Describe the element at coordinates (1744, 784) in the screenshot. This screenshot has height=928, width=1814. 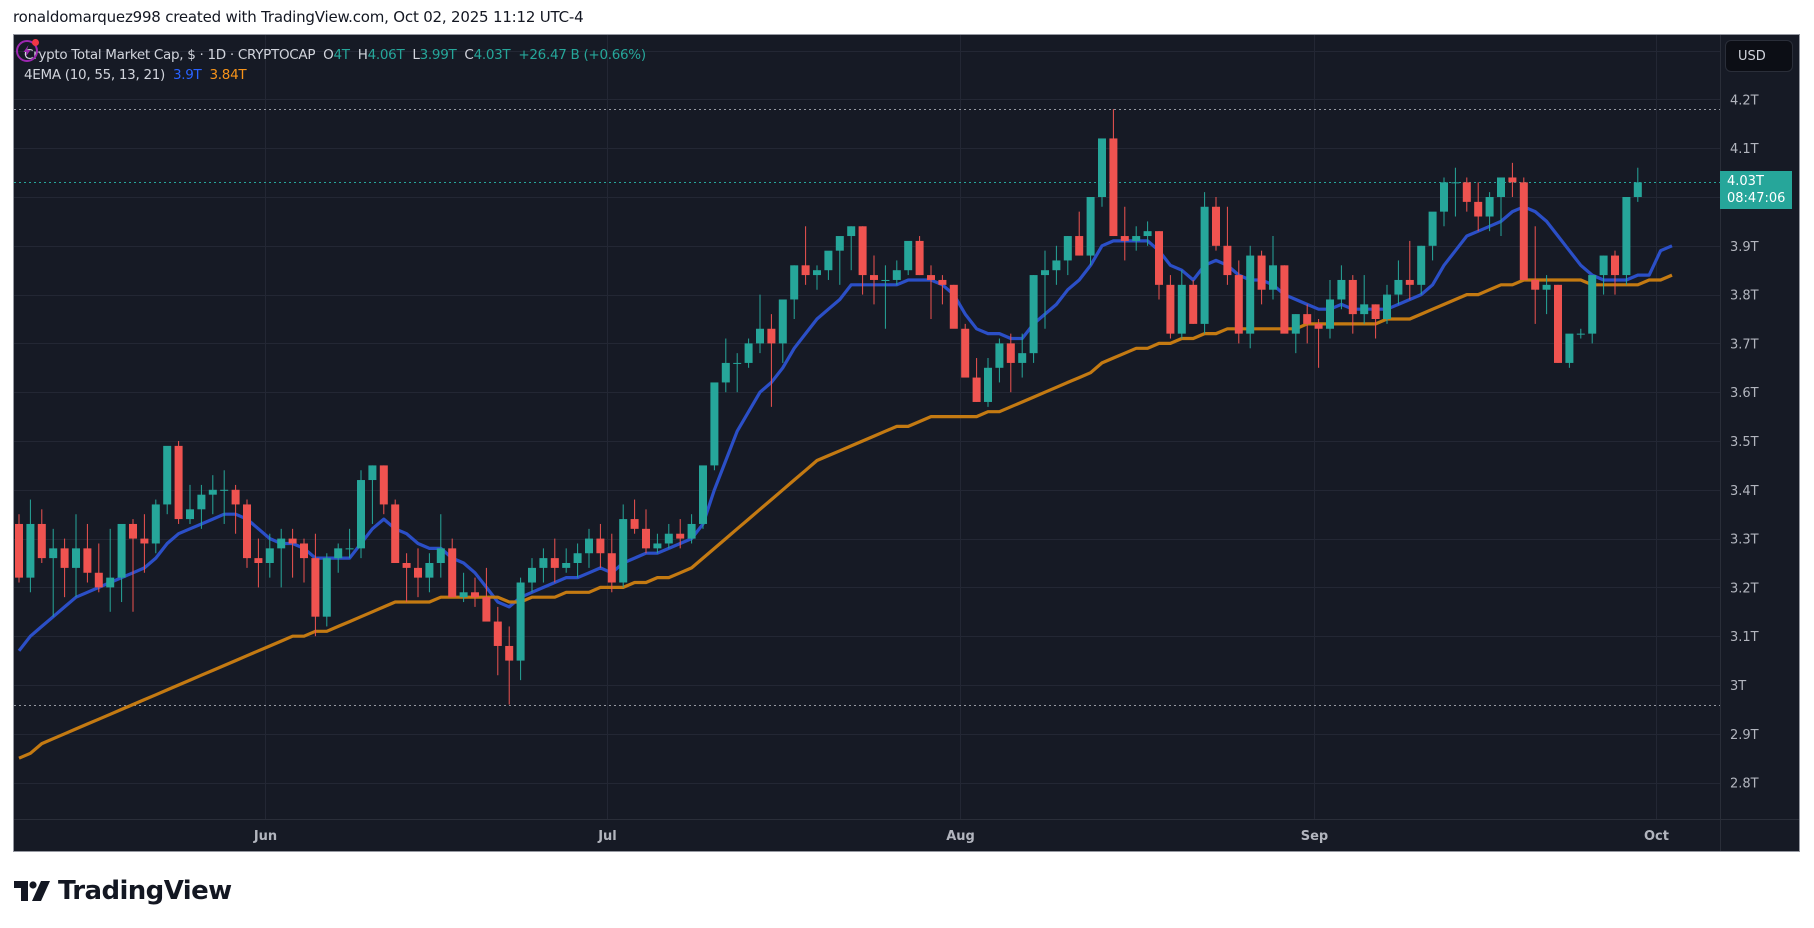
I see `price-axis-label: 2.8T` at that location.